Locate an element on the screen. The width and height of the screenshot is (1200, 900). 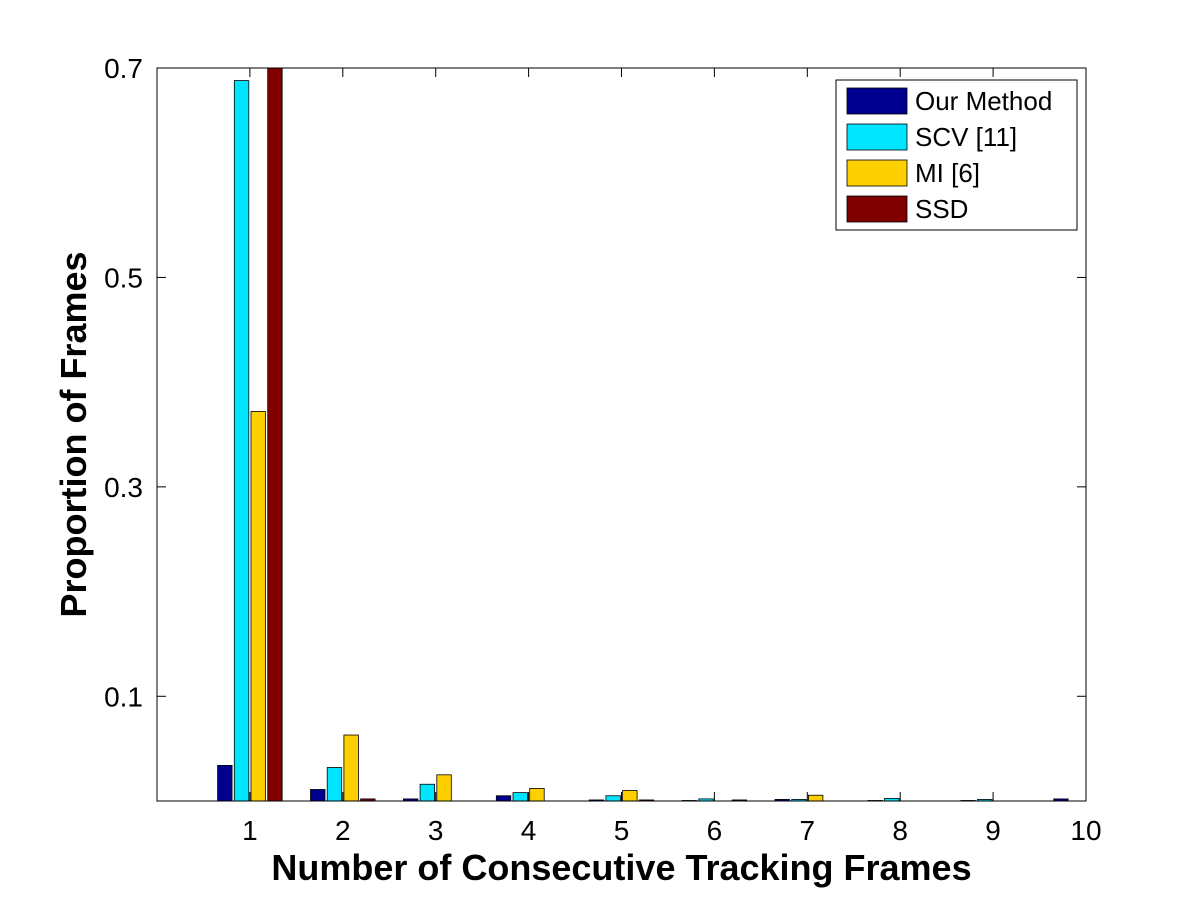
x-tick-label: 10 is located at coordinates (1085, 830).